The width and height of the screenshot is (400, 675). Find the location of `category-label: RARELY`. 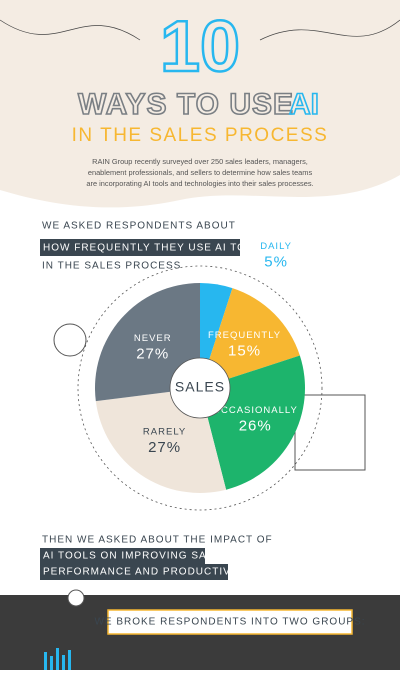

category-label: RARELY is located at coordinates (164, 432).